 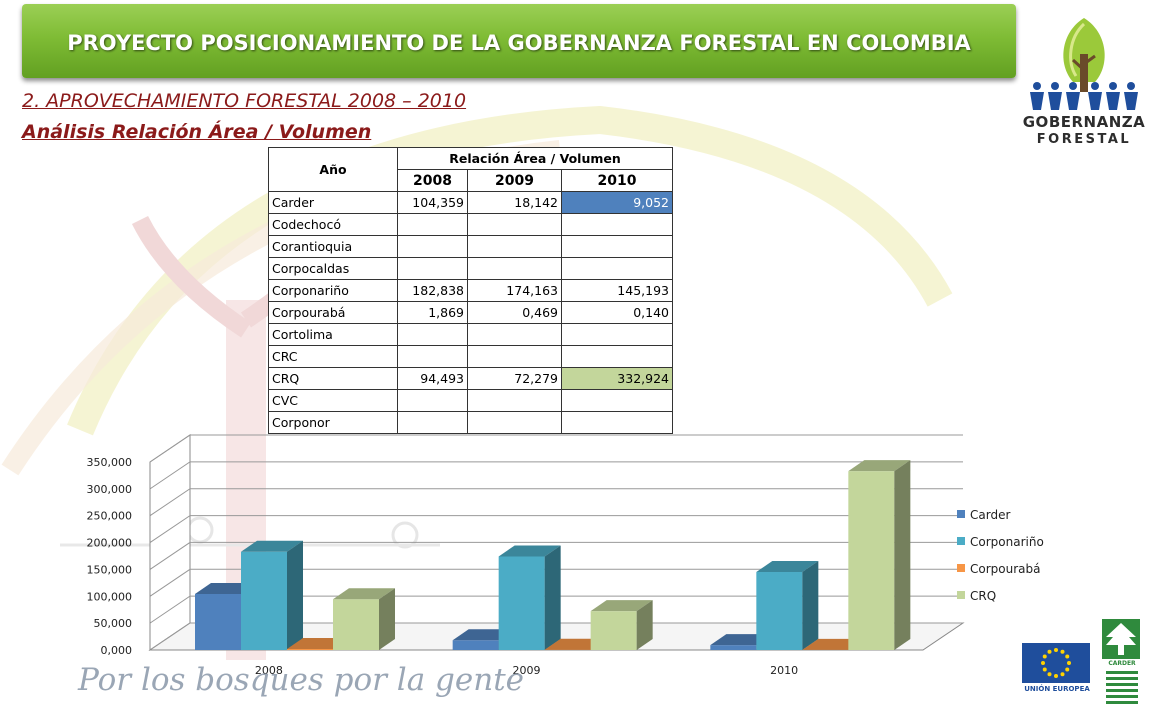 I want to click on row-name: CVC, so click(x=333, y=400).